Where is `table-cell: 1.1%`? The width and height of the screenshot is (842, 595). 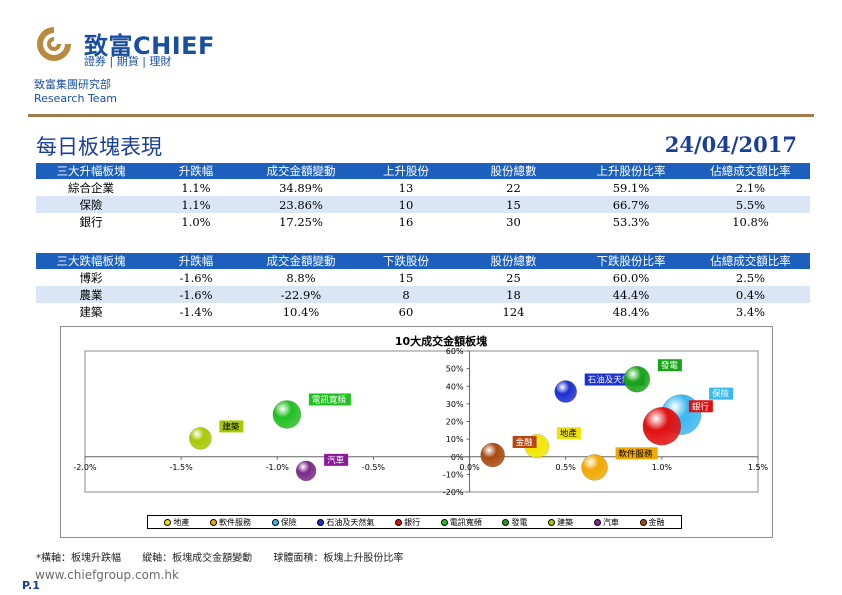
table-cell: 1.1% is located at coordinates (196, 187).